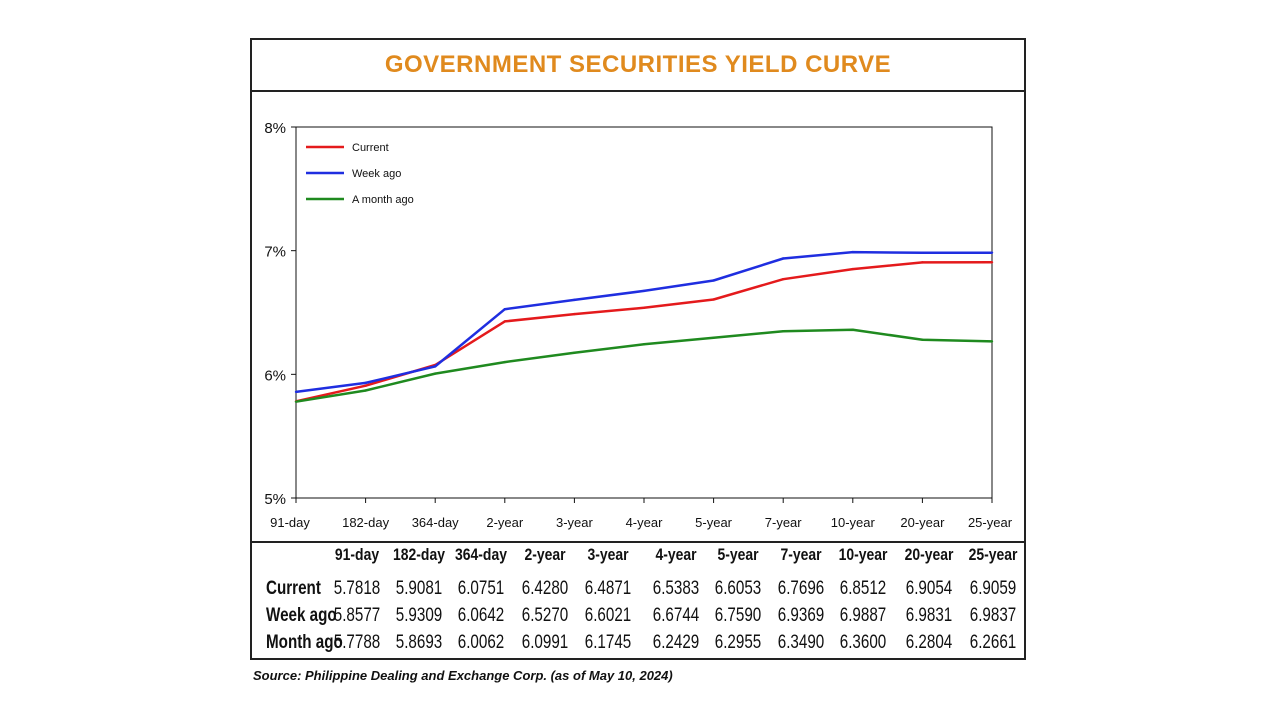 This screenshot has height=720, width=1280. What do you see at coordinates (608, 642) in the screenshot?
I see `table-cell: 6.1745` at bounding box center [608, 642].